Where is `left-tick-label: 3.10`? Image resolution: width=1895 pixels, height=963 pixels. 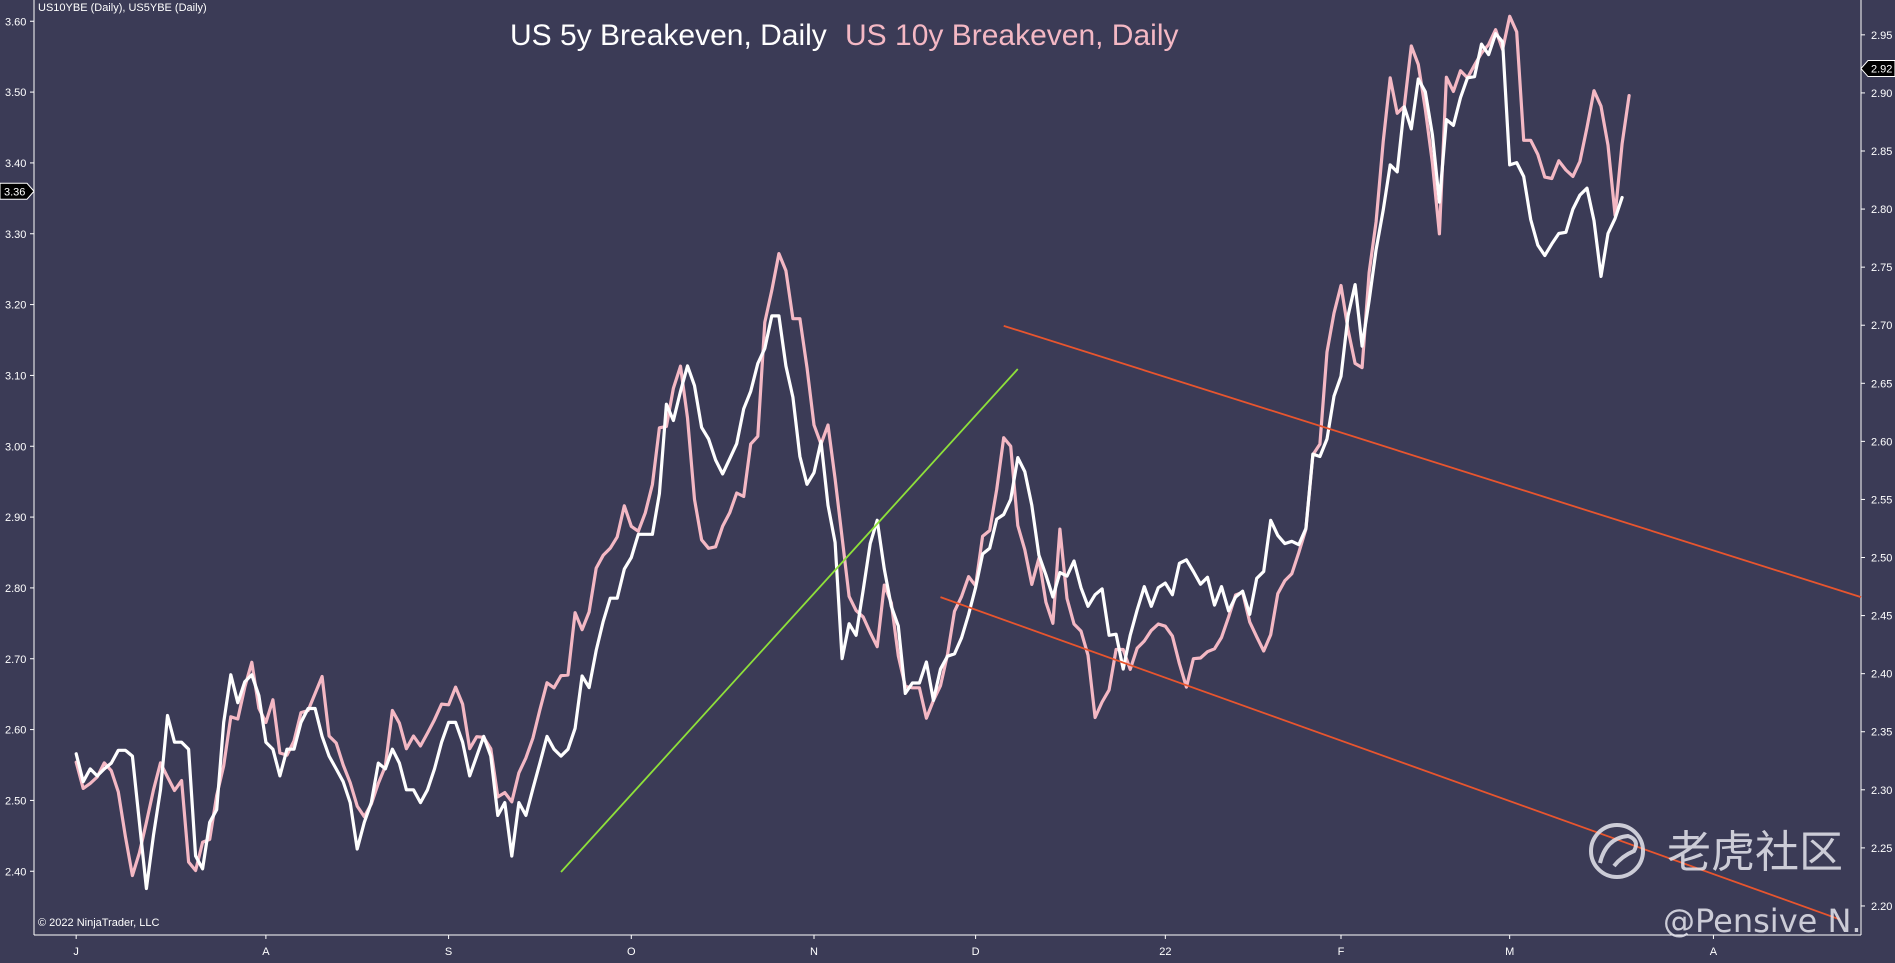 left-tick-label: 3.10 is located at coordinates (15, 376).